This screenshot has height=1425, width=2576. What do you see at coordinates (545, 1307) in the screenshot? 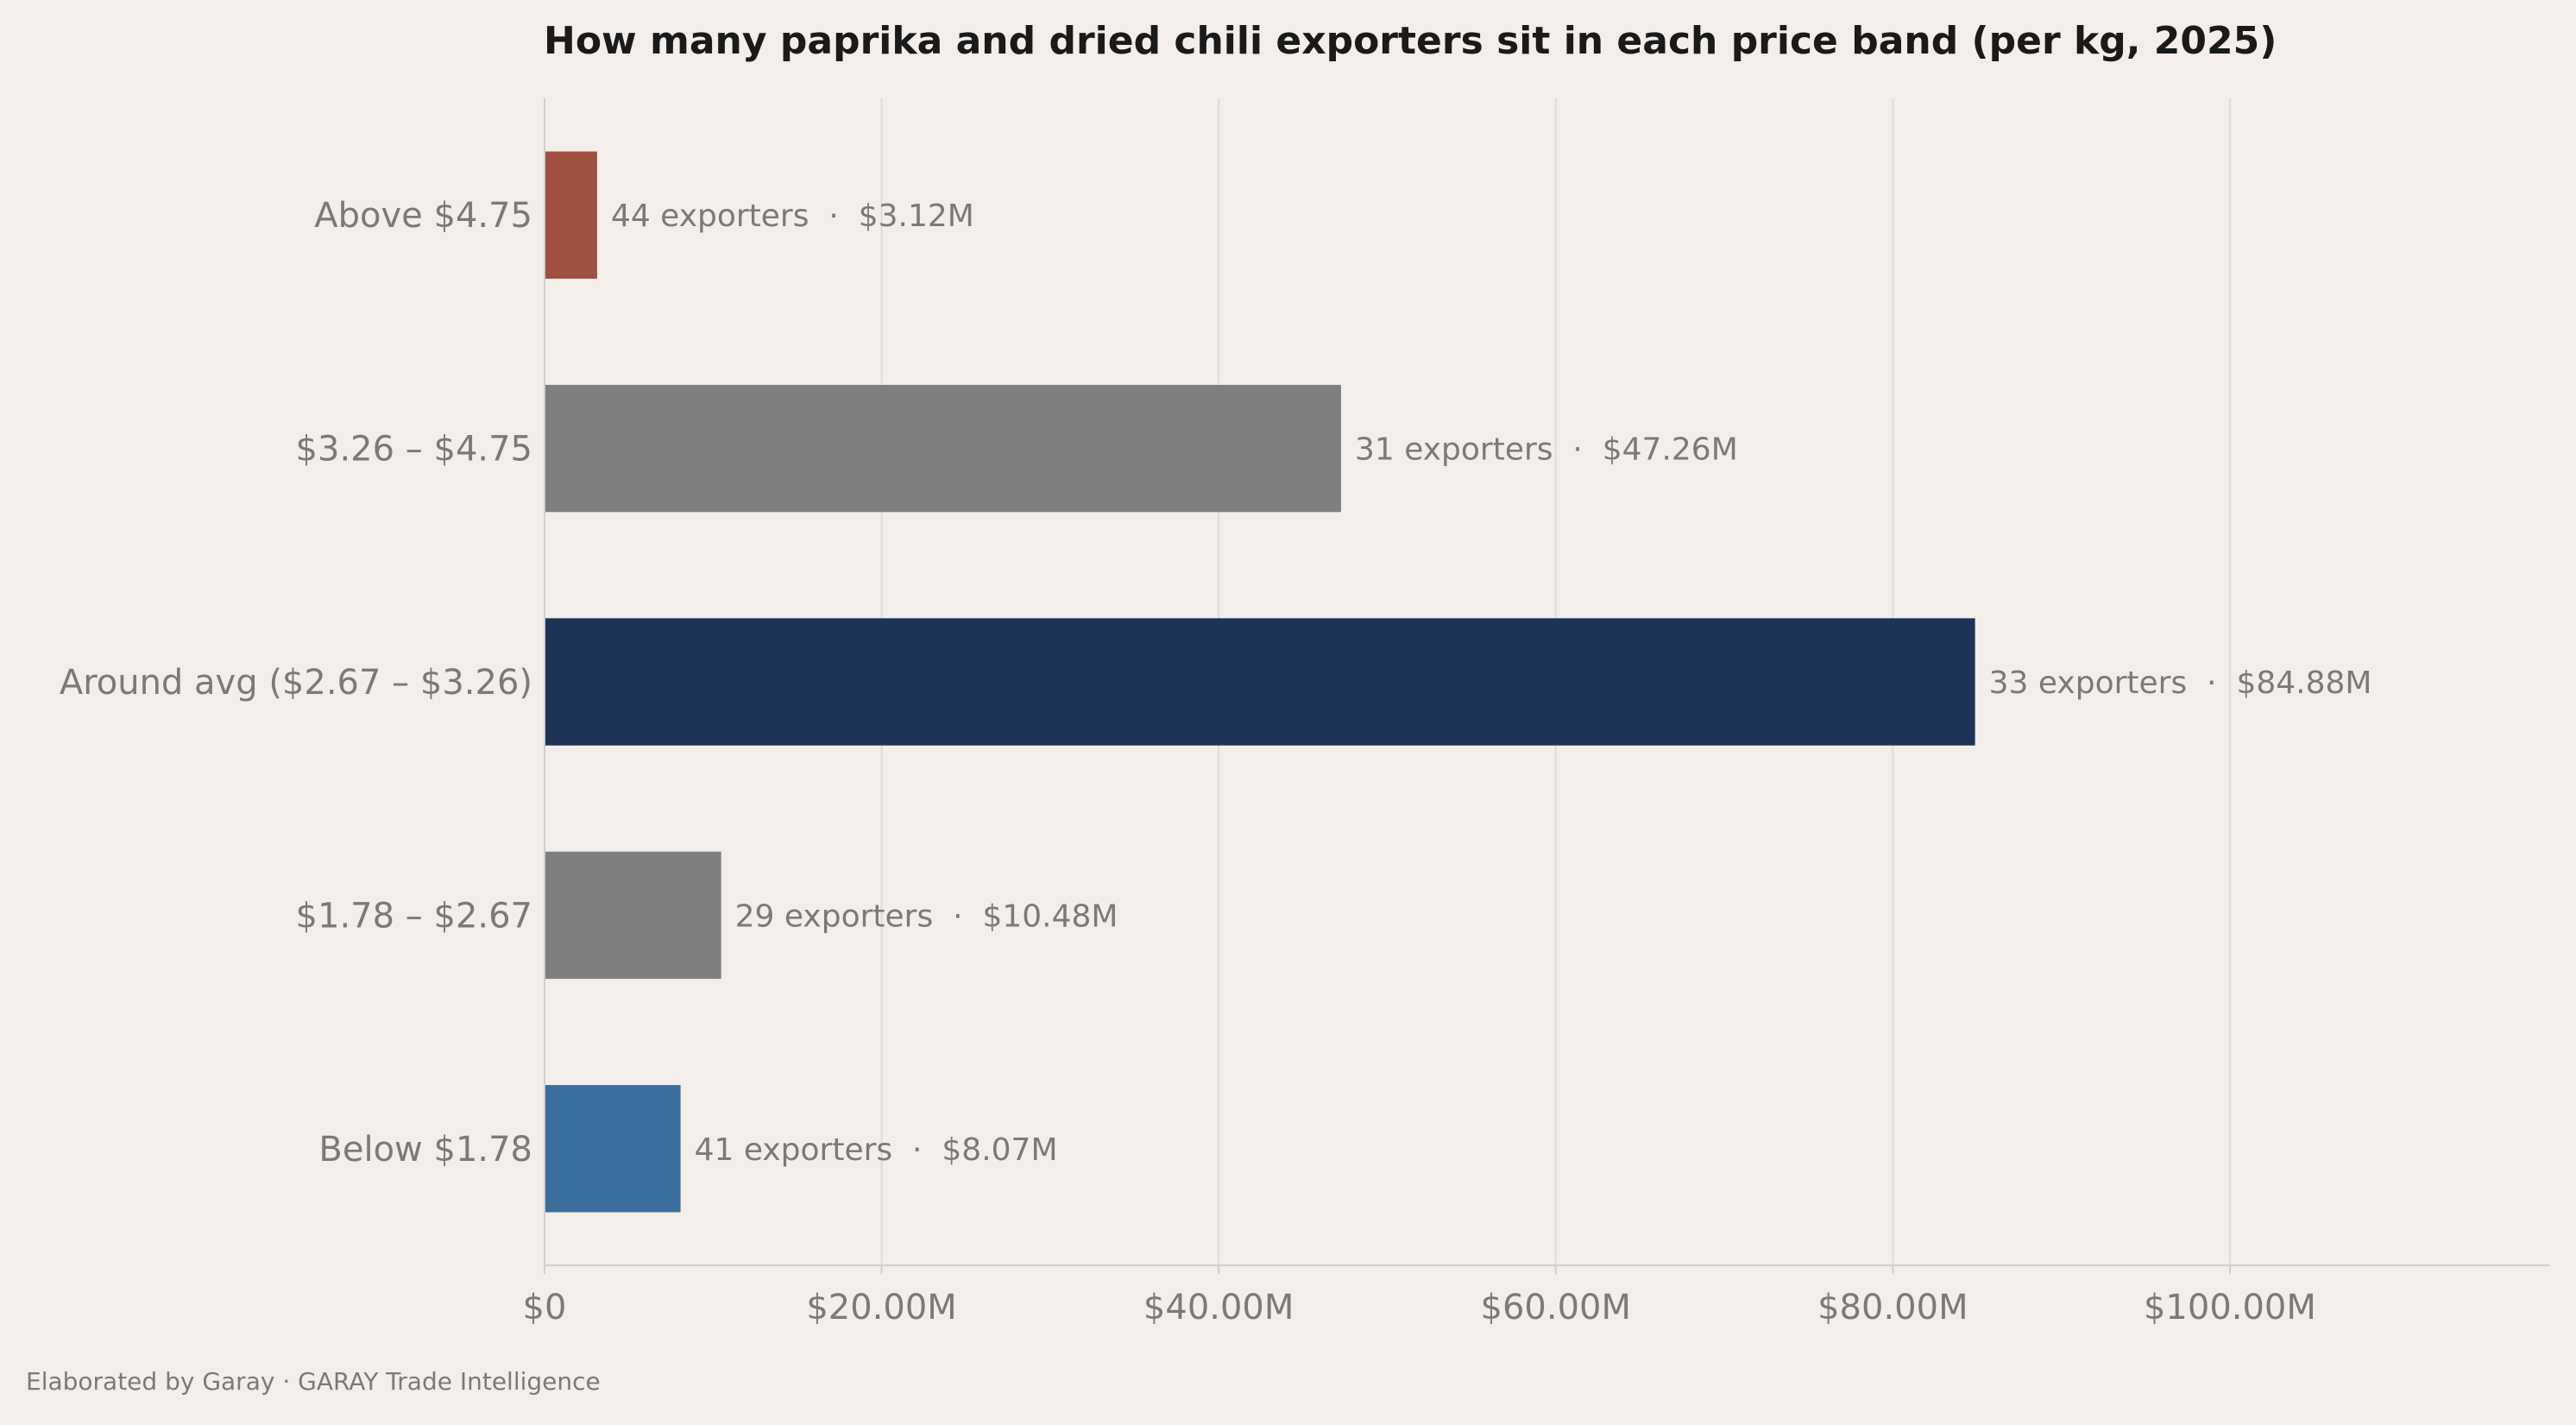
I see `x-tick-label: $0` at bounding box center [545, 1307].